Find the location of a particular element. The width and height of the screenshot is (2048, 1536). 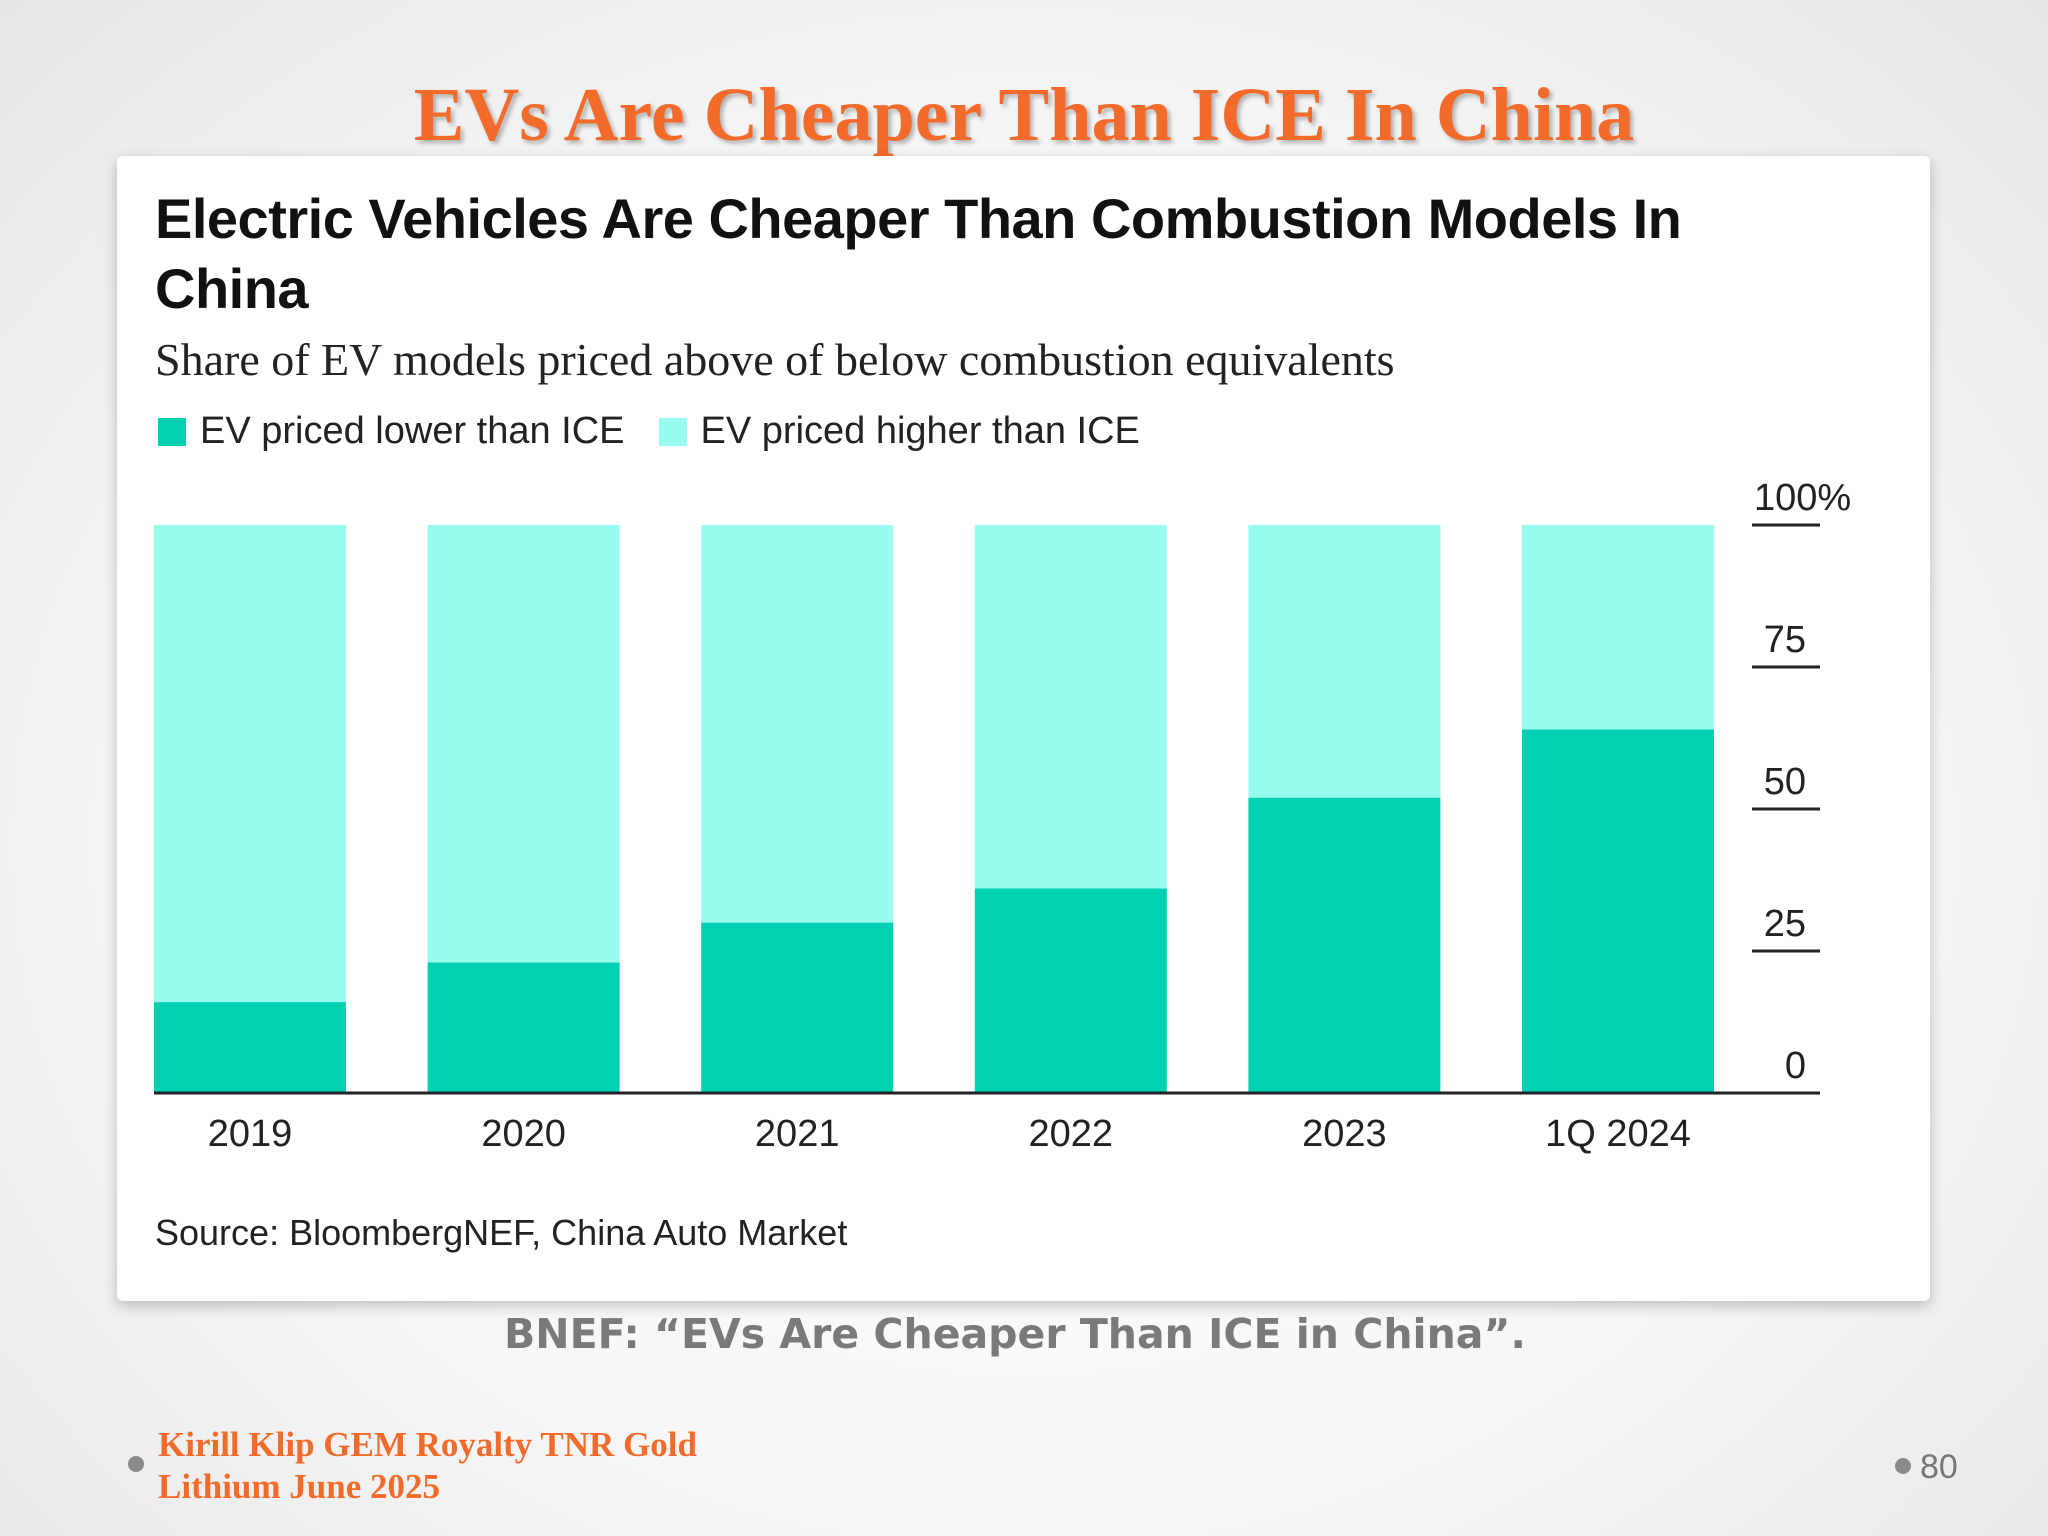

x-tick-label: 2020 is located at coordinates (523, 1134).